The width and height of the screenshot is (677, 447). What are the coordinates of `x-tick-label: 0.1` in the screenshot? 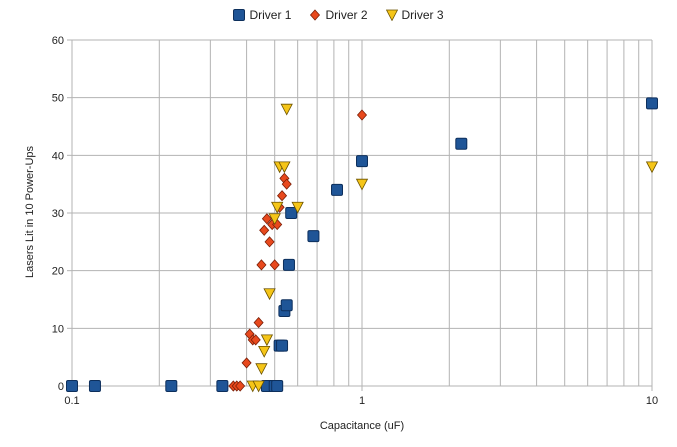 It's located at (71, 401).